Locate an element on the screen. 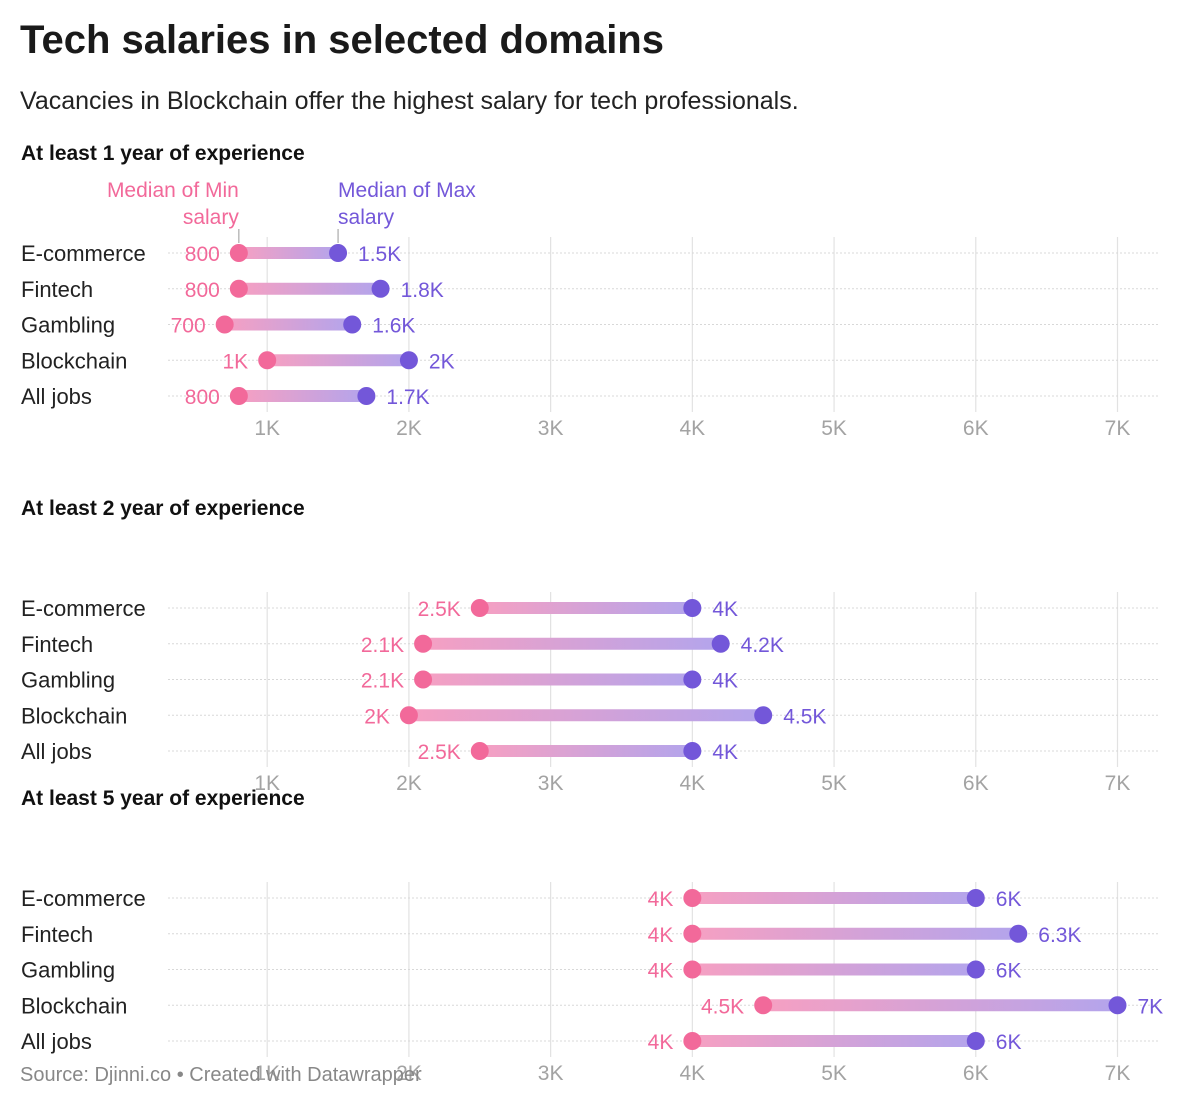 The width and height of the screenshot is (1200, 1109). min-value-label: 700 is located at coordinates (188, 326).